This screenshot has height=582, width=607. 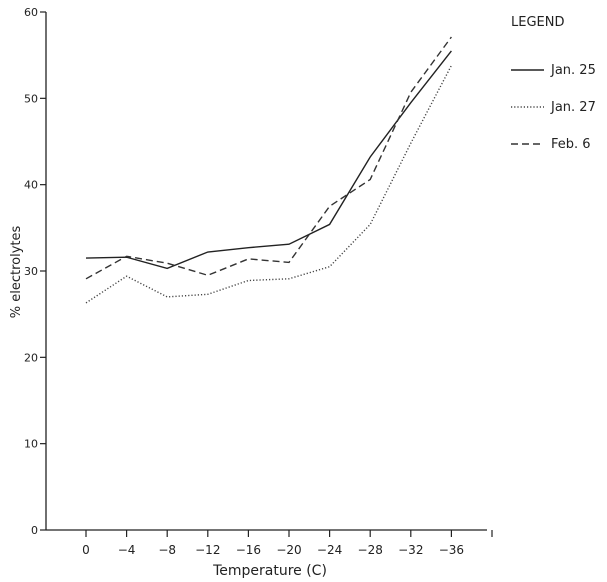 What do you see at coordinates (573, 70) in the screenshot?
I see `legend-label: Jan. 25` at bounding box center [573, 70].